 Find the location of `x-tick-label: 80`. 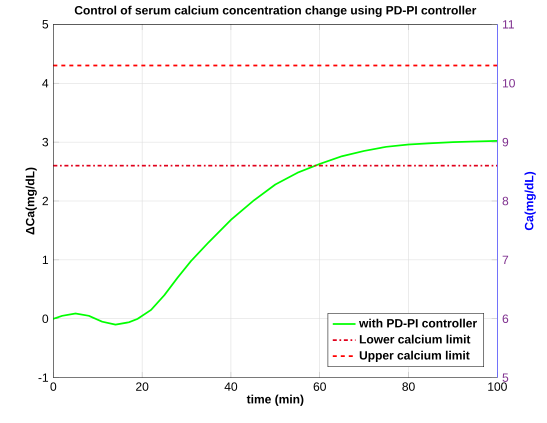

x-tick-label: 80 is located at coordinates (408, 386).